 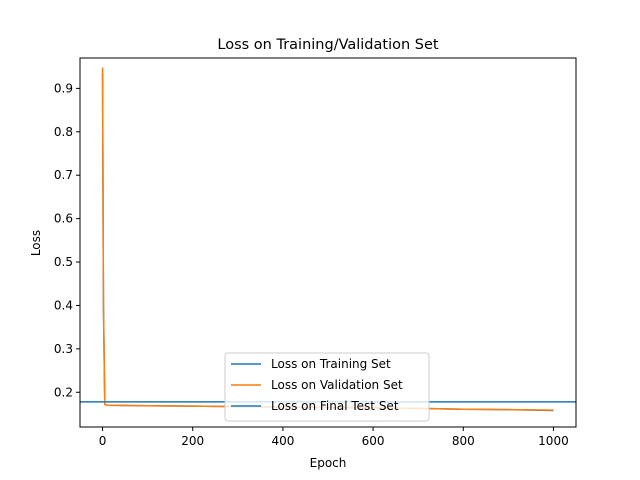 I want to click on legend-box, so click(x=327, y=387).